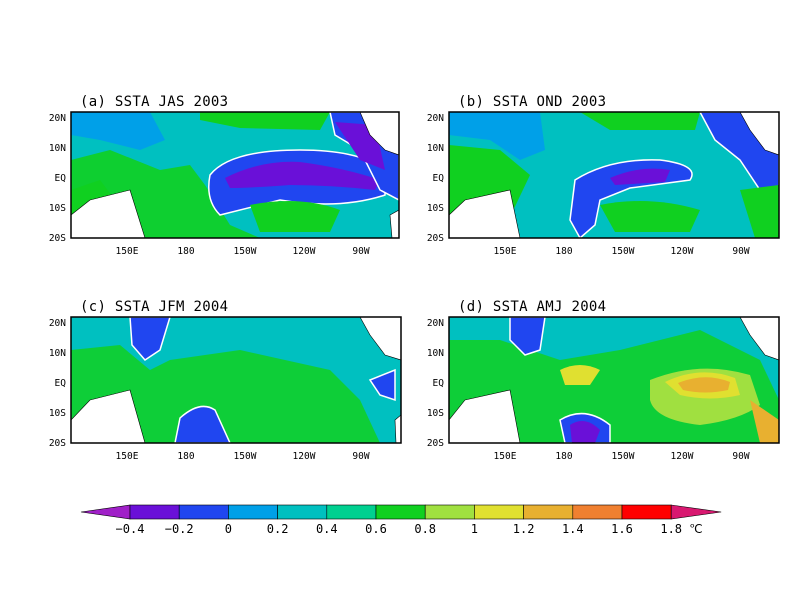  What do you see at coordinates (425, 529) in the screenshot?
I see `colorbar-tick-label: 0.8` at bounding box center [425, 529].